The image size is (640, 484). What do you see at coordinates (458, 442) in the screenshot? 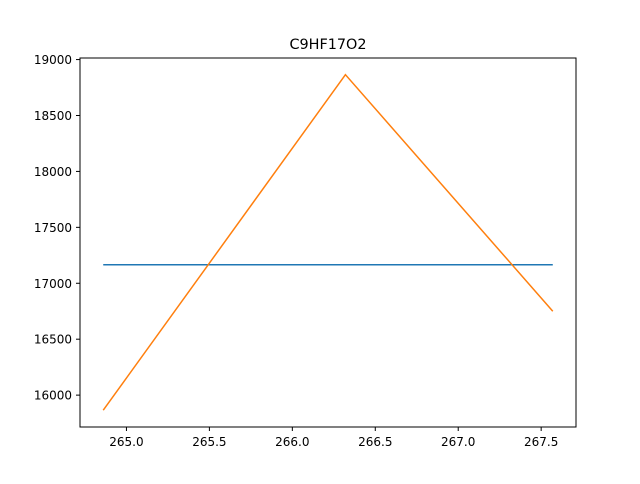
I see `x-tick-label: 267.0` at bounding box center [458, 442].